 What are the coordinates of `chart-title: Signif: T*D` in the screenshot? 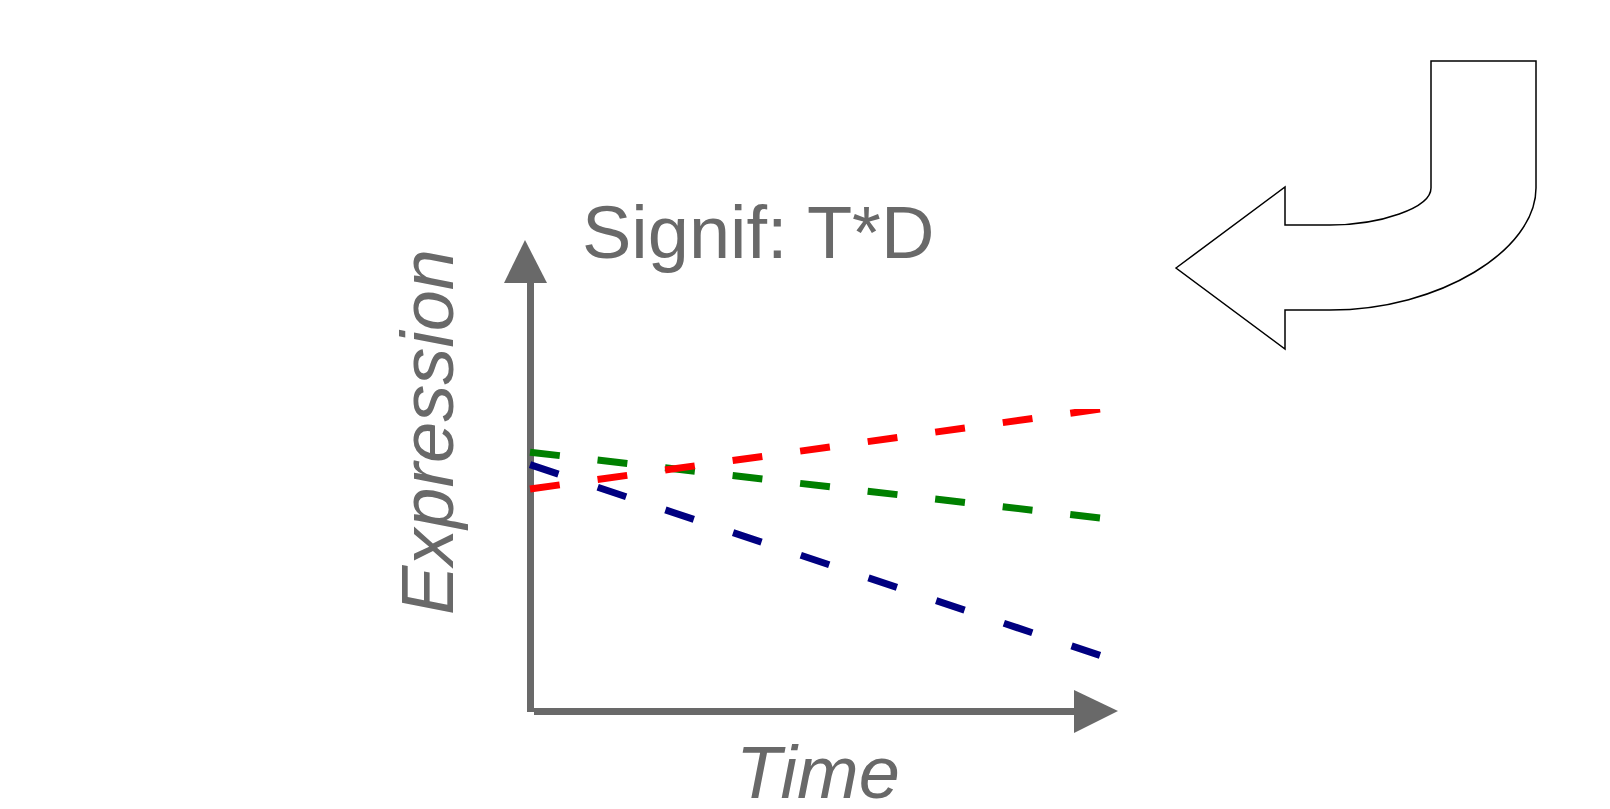 It's located at (758, 232).